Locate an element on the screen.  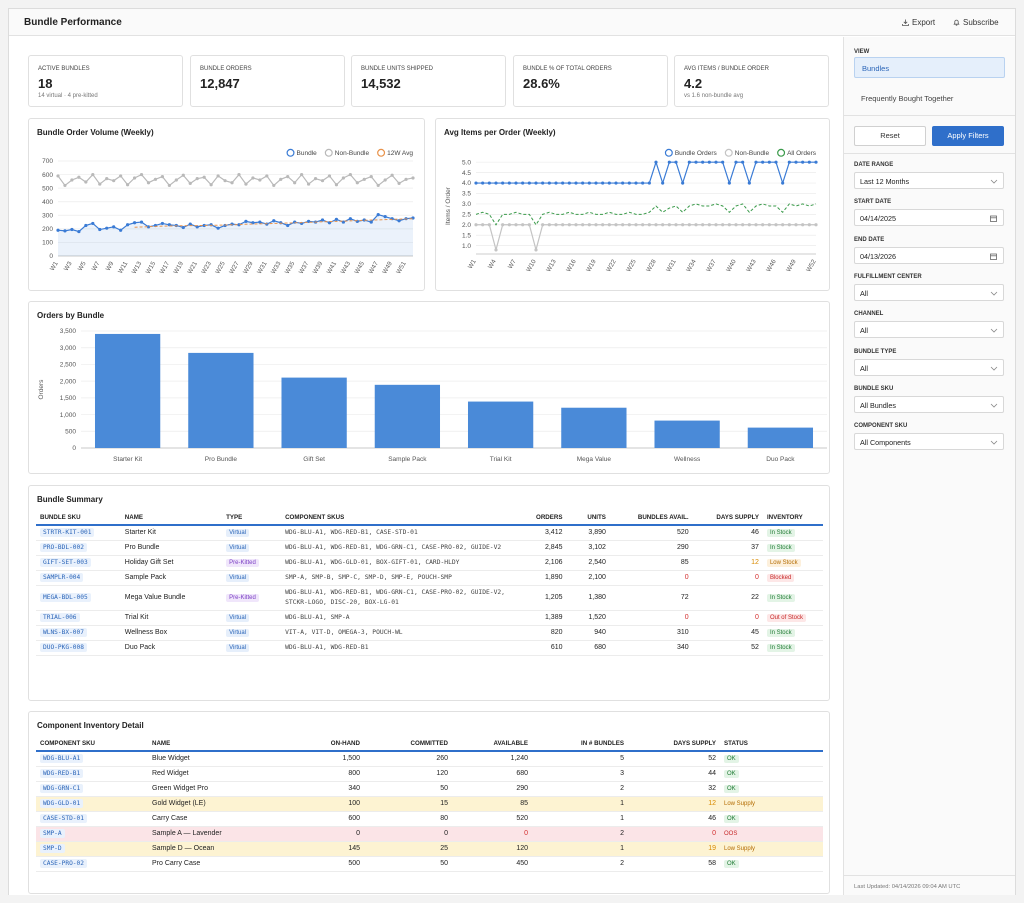
y-axis-label: Items / Order is located at coordinates (448, 205).